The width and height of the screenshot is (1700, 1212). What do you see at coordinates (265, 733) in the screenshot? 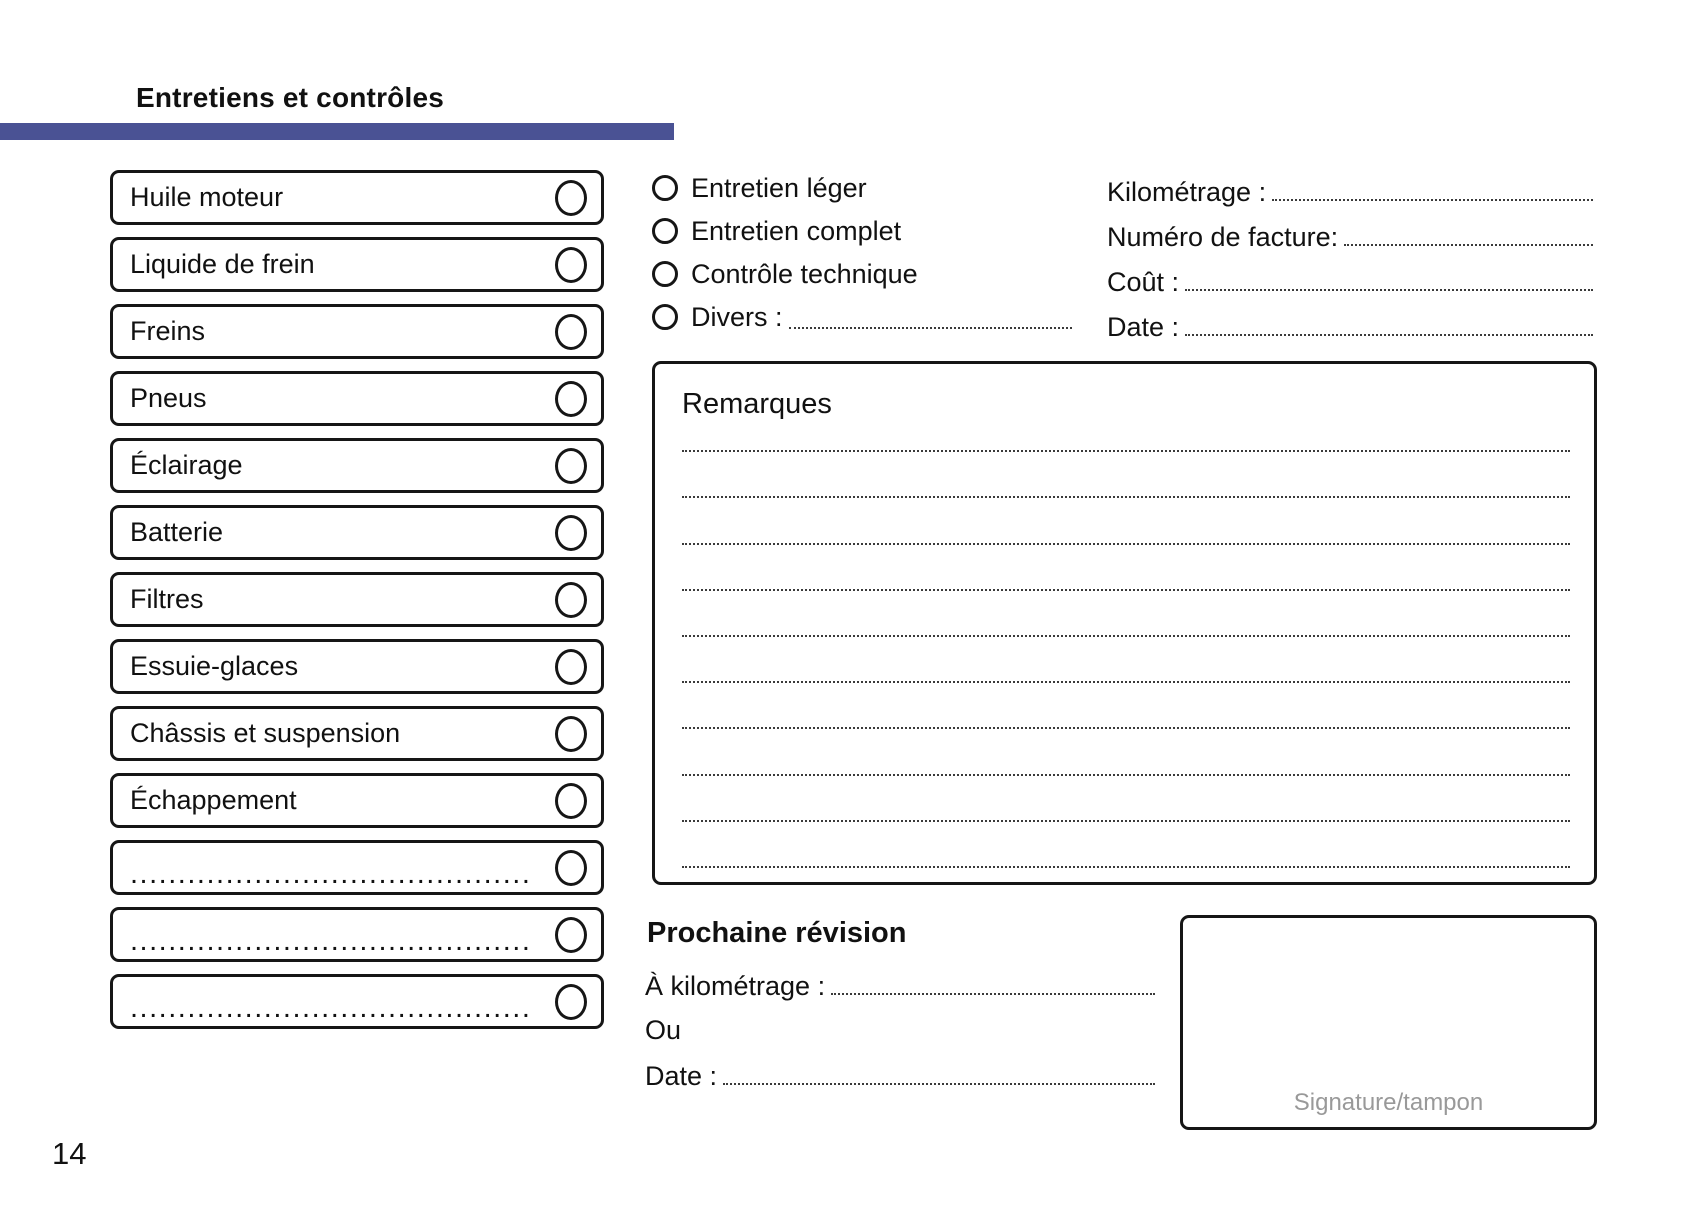
I see `check-label: Châssis et suspension` at bounding box center [265, 733].